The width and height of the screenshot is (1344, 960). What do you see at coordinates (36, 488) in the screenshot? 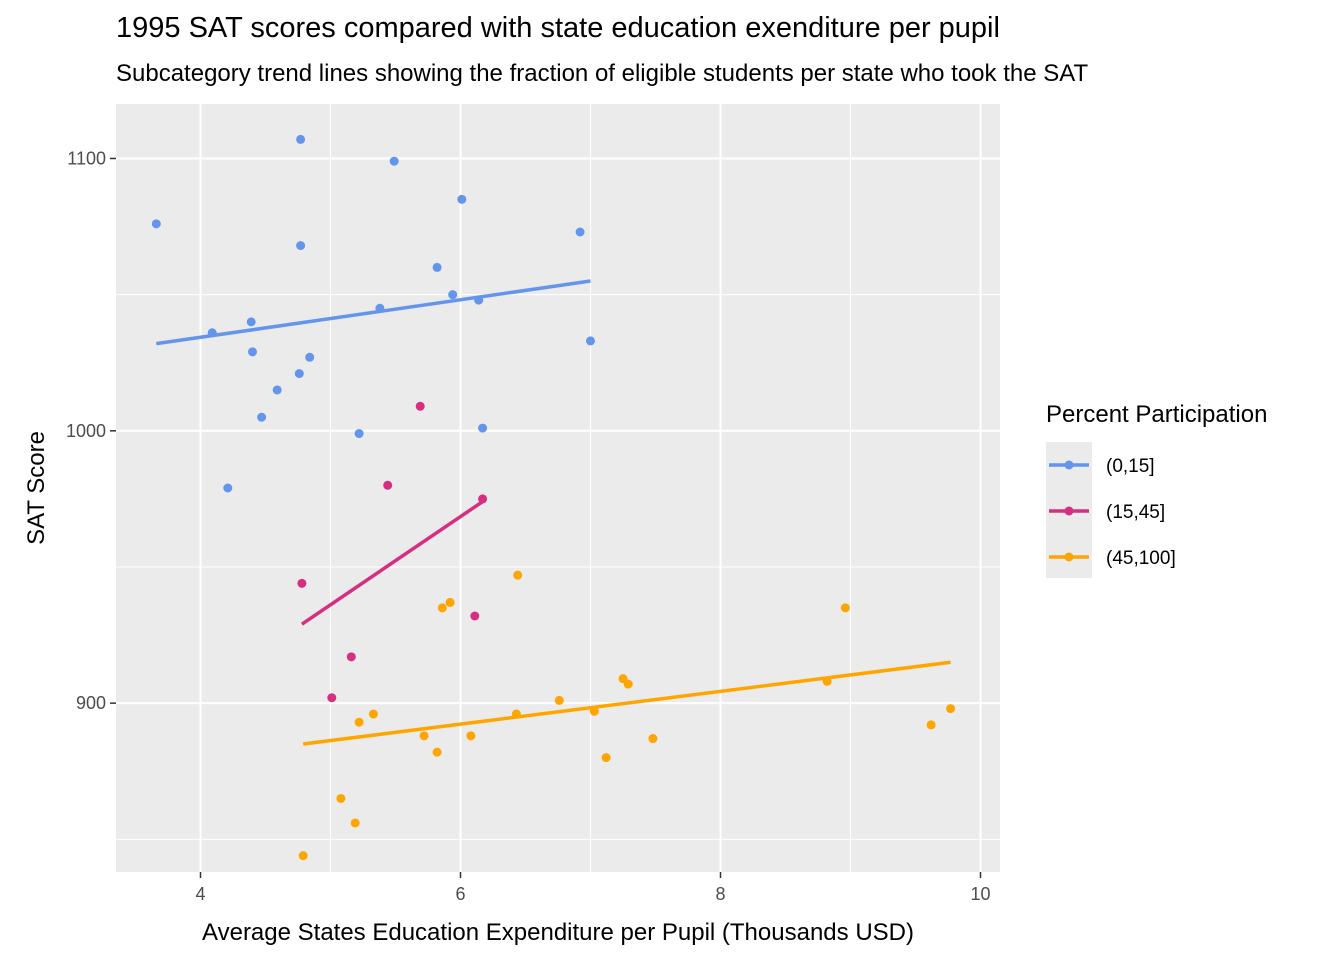
I see `y-axis-title: SAT Score` at bounding box center [36, 488].